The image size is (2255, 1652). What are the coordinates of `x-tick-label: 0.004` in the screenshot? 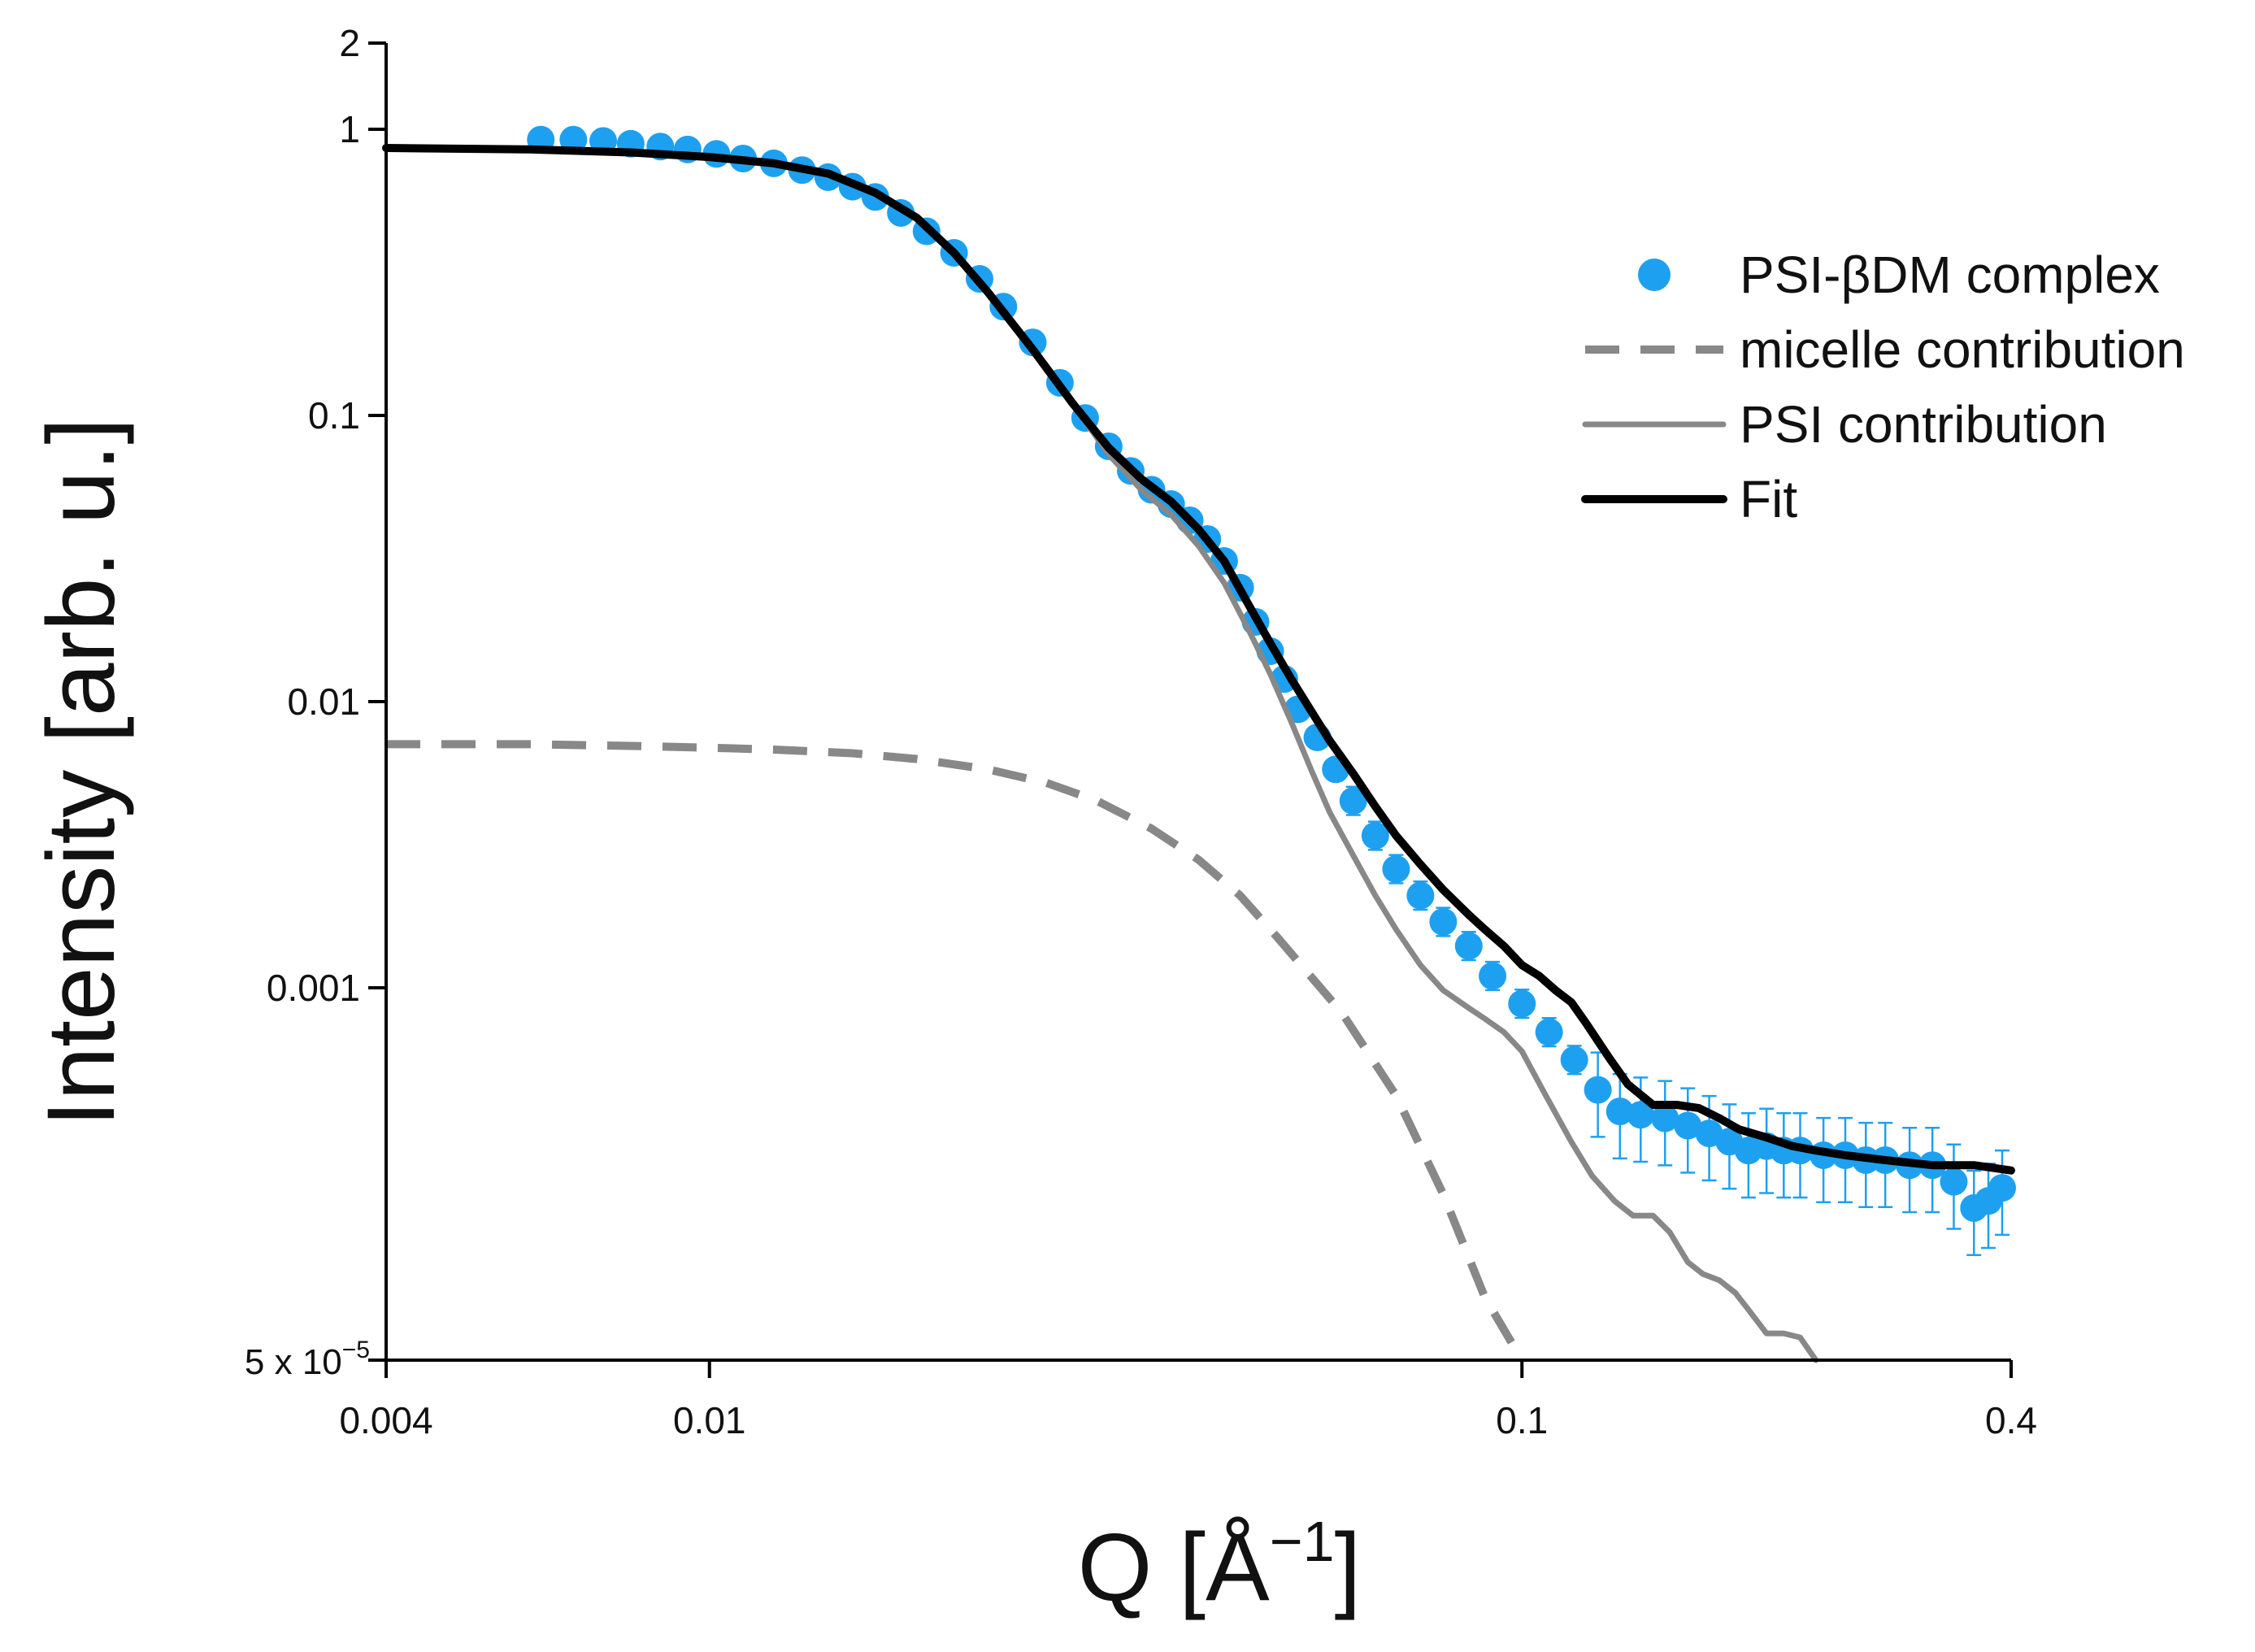 It's located at (385, 1420).